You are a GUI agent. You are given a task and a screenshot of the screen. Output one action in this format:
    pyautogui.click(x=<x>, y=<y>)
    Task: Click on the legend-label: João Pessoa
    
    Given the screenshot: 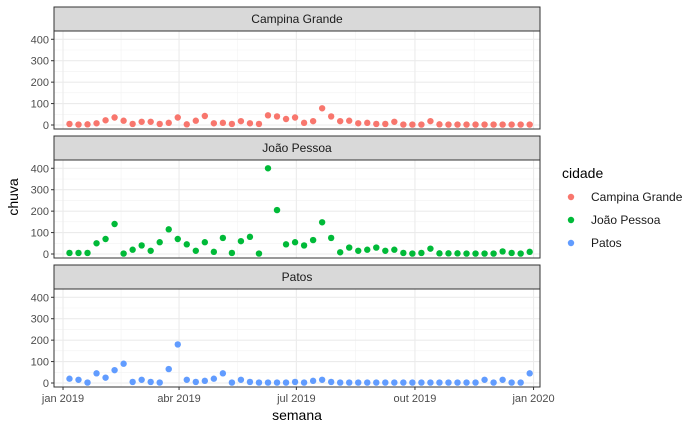 What is the action you would take?
    pyautogui.click(x=626, y=220)
    